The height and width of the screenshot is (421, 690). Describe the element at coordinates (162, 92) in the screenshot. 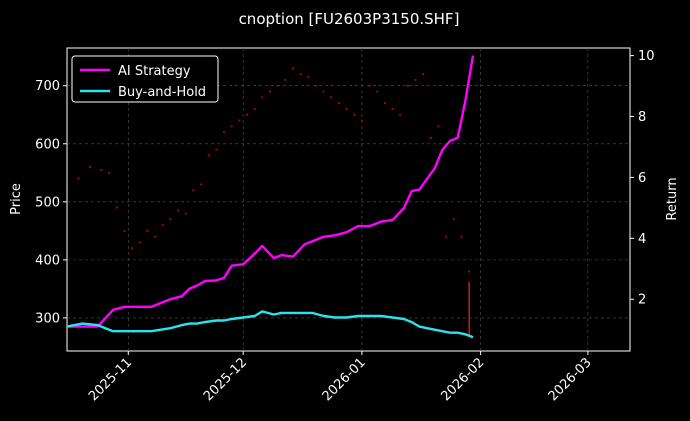

I see `legend-label-buy-and-hold: Buy-and-Hold` at that location.